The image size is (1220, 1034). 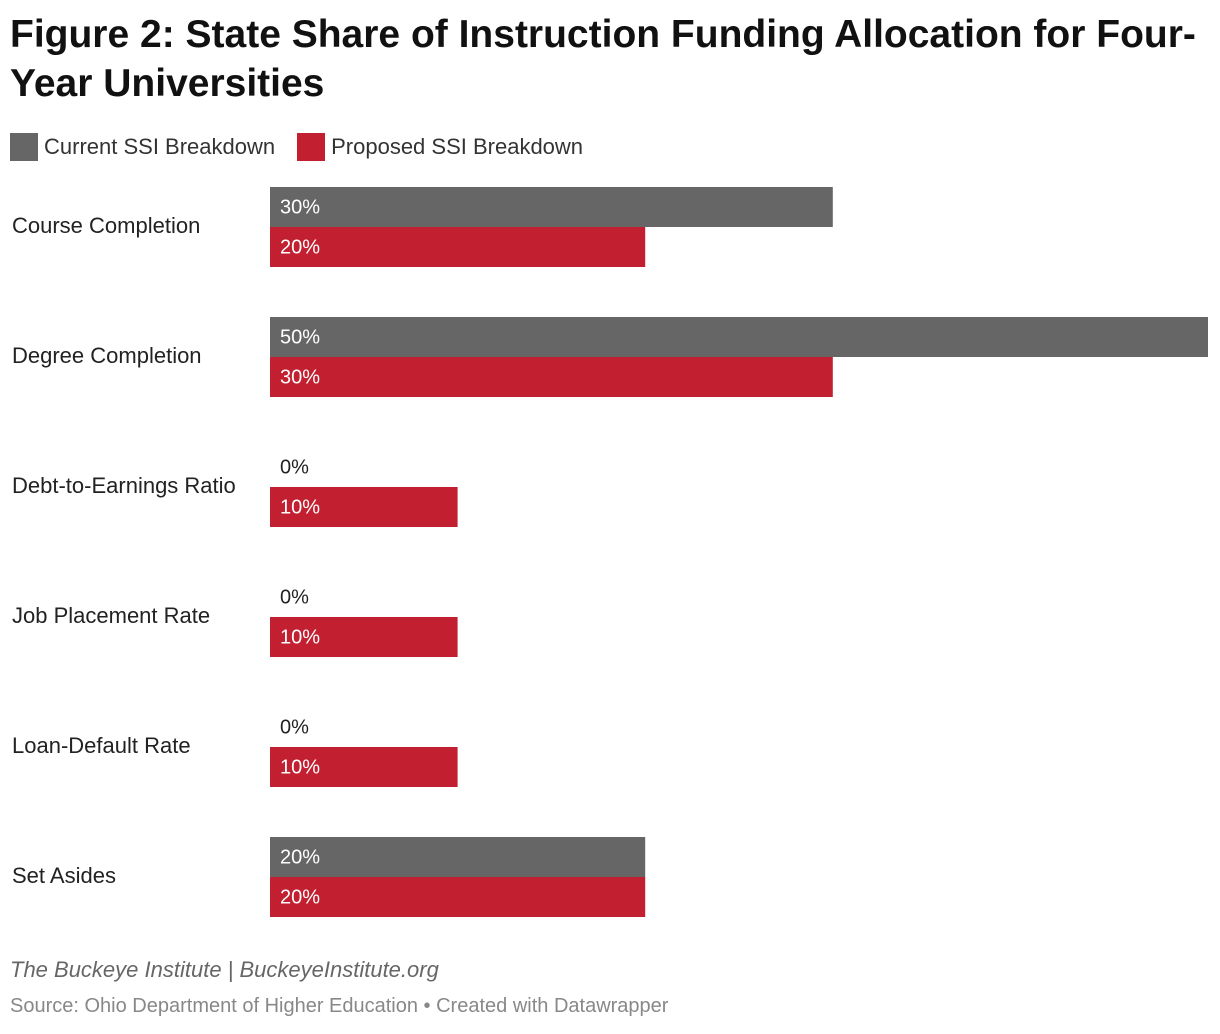 What do you see at coordinates (235, 751) in the screenshot?
I see `bar-group-loan-default-rate: Loan-Default Rate 0% 10%` at bounding box center [235, 751].